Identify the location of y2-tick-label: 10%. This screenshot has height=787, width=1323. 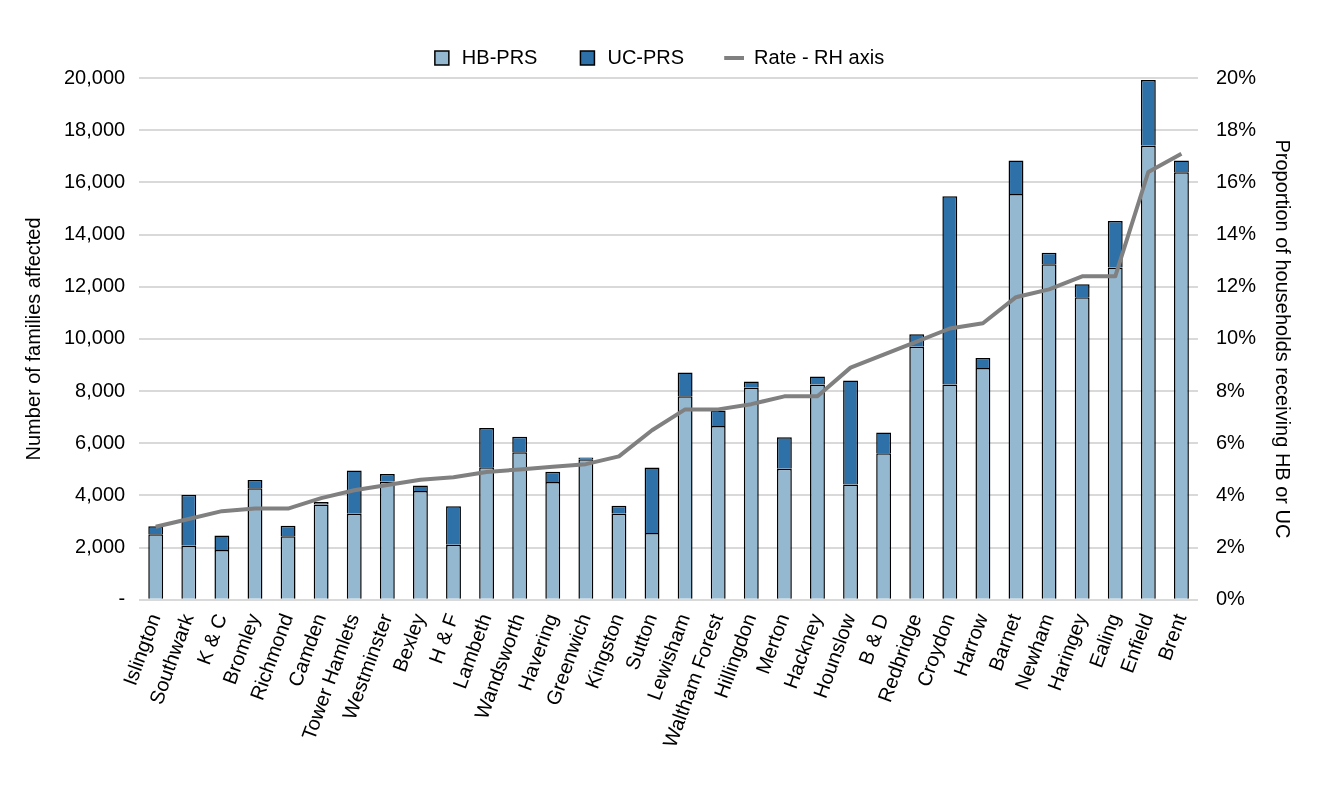
(1236, 337).